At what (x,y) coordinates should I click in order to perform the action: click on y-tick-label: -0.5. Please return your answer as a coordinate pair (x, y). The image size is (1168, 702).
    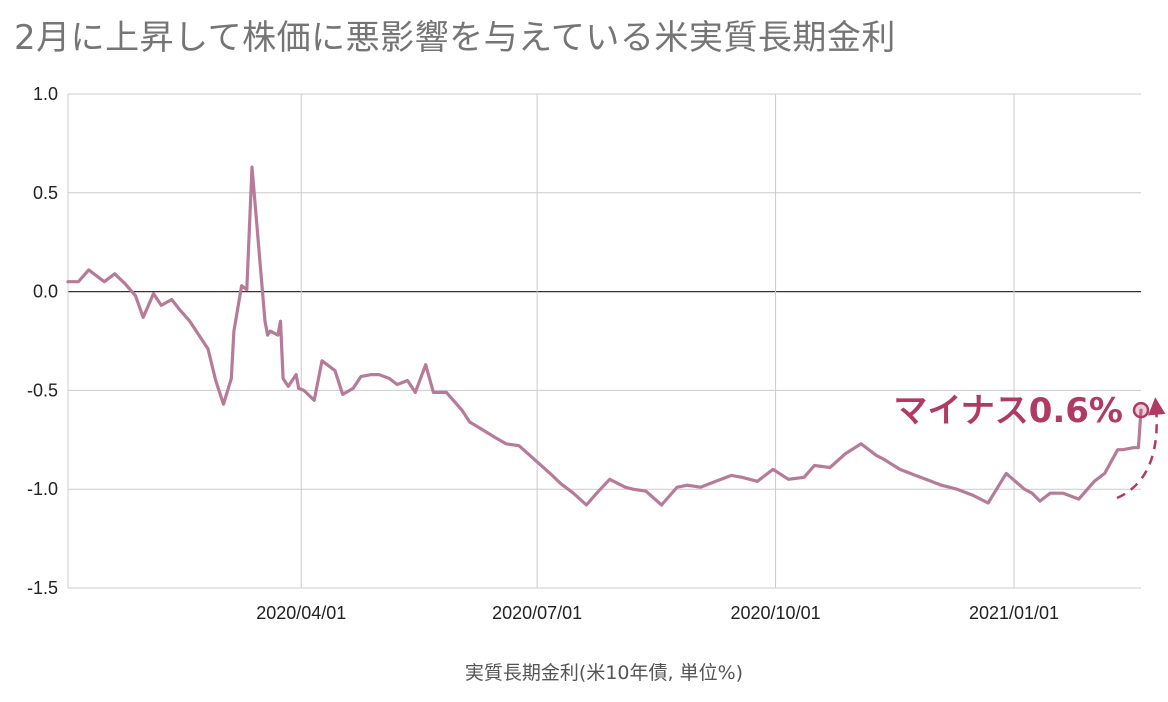
    Looking at the image, I should click on (42, 390).